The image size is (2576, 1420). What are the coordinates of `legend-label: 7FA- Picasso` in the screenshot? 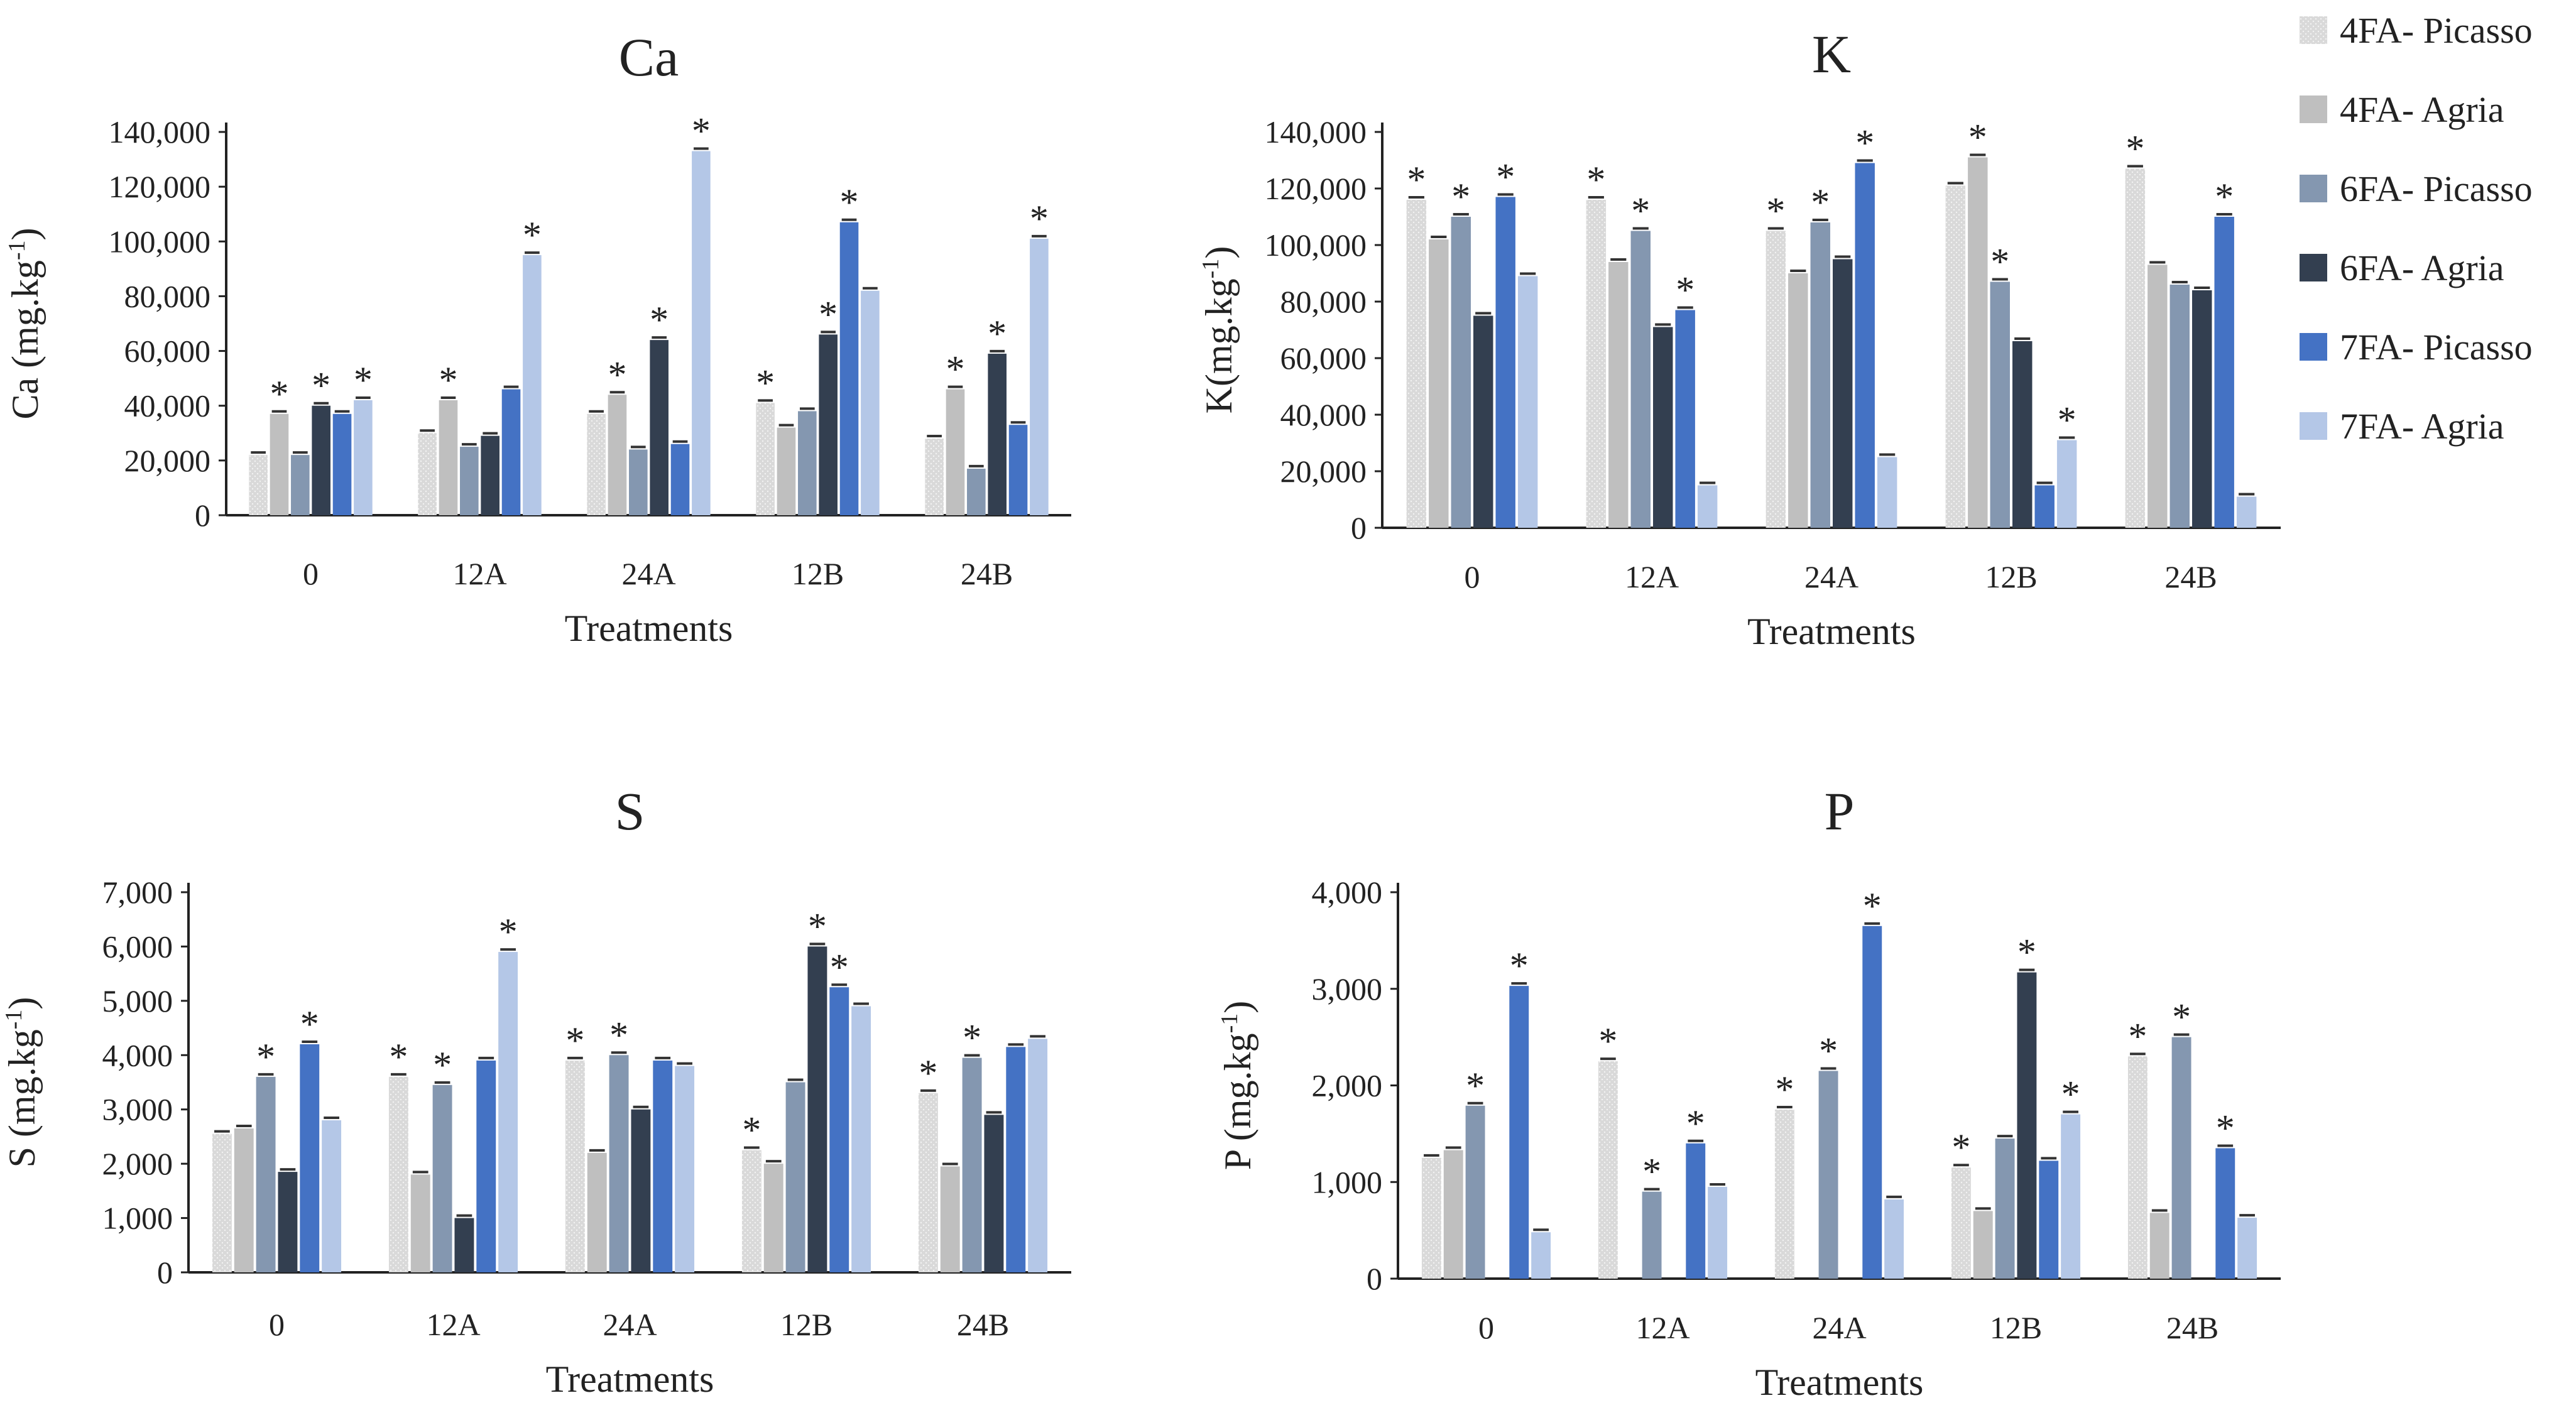 It's located at (2436, 348).